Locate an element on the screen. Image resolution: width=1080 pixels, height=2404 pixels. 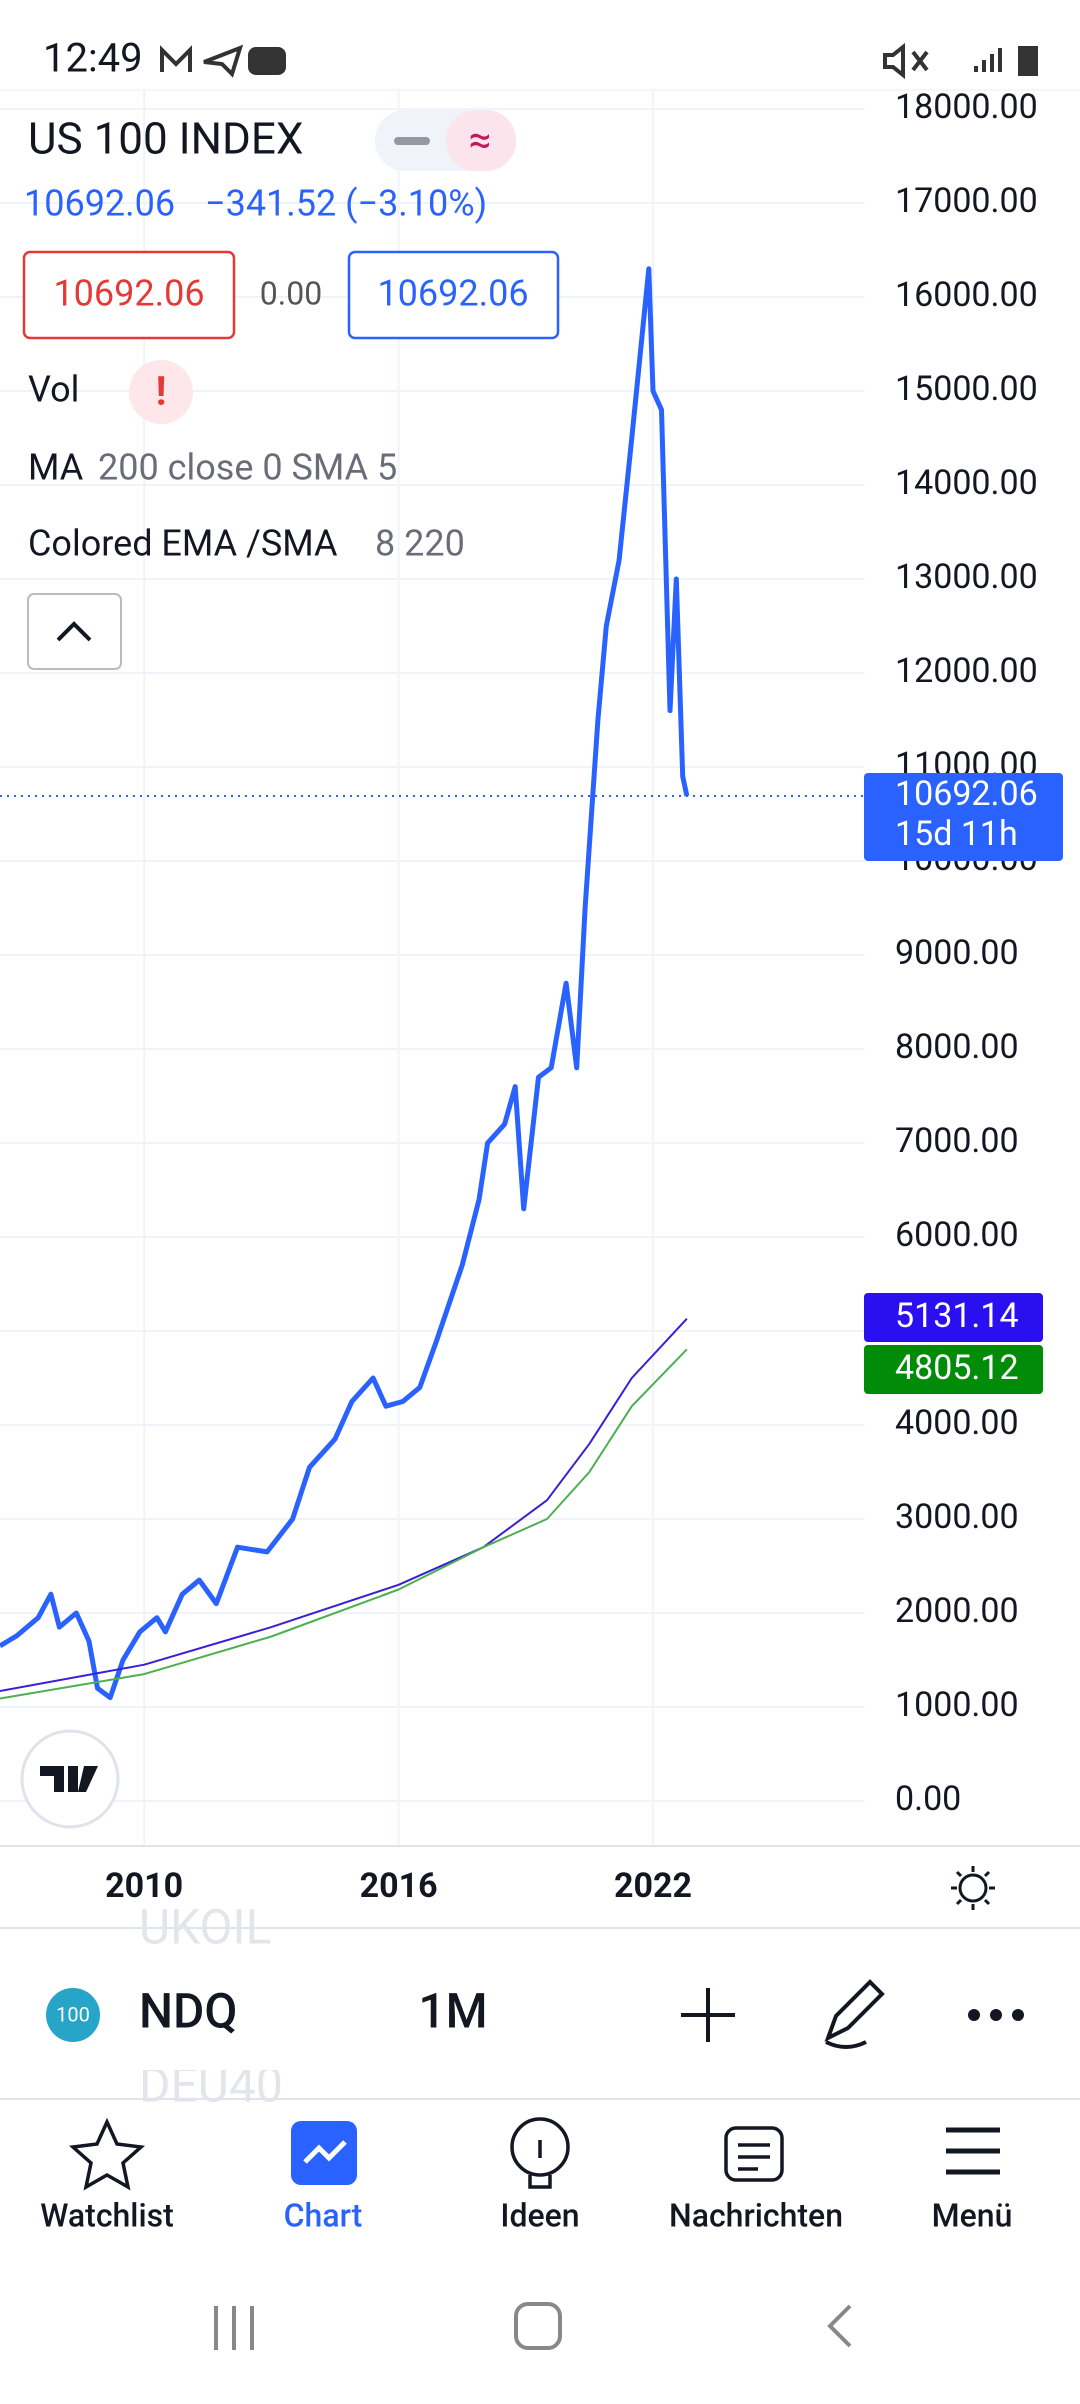
watchlist-icon is located at coordinates (107, 2154).